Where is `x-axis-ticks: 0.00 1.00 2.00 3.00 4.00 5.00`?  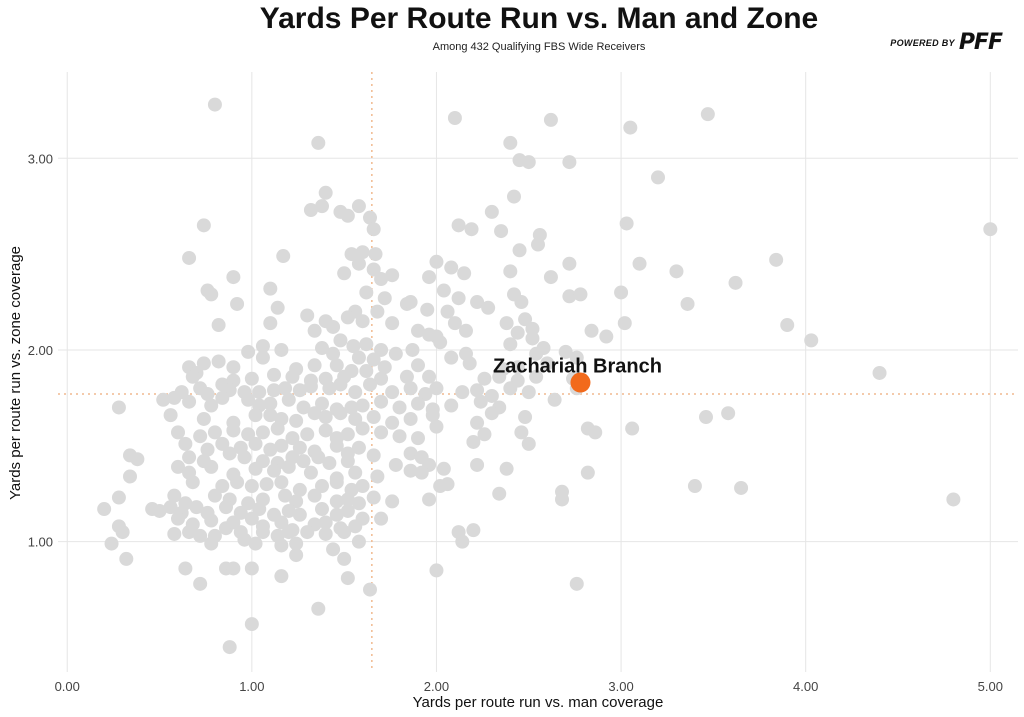
x-axis-ticks: 0.00 1.00 2.00 3.00 4.00 5.00 is located at coordinates (529, 686).